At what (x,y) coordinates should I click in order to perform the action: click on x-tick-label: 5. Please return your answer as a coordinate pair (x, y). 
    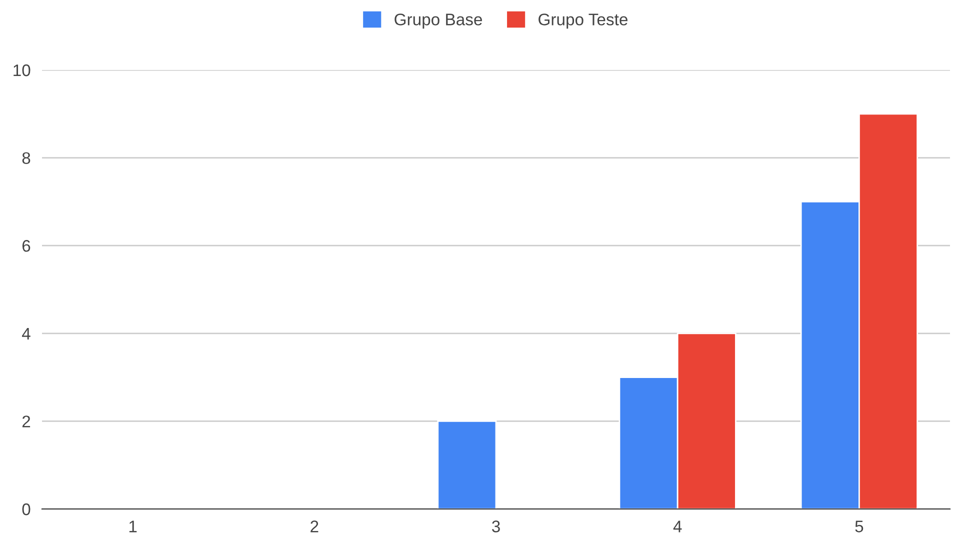
    Looking at the image, I should click on (859, 526).